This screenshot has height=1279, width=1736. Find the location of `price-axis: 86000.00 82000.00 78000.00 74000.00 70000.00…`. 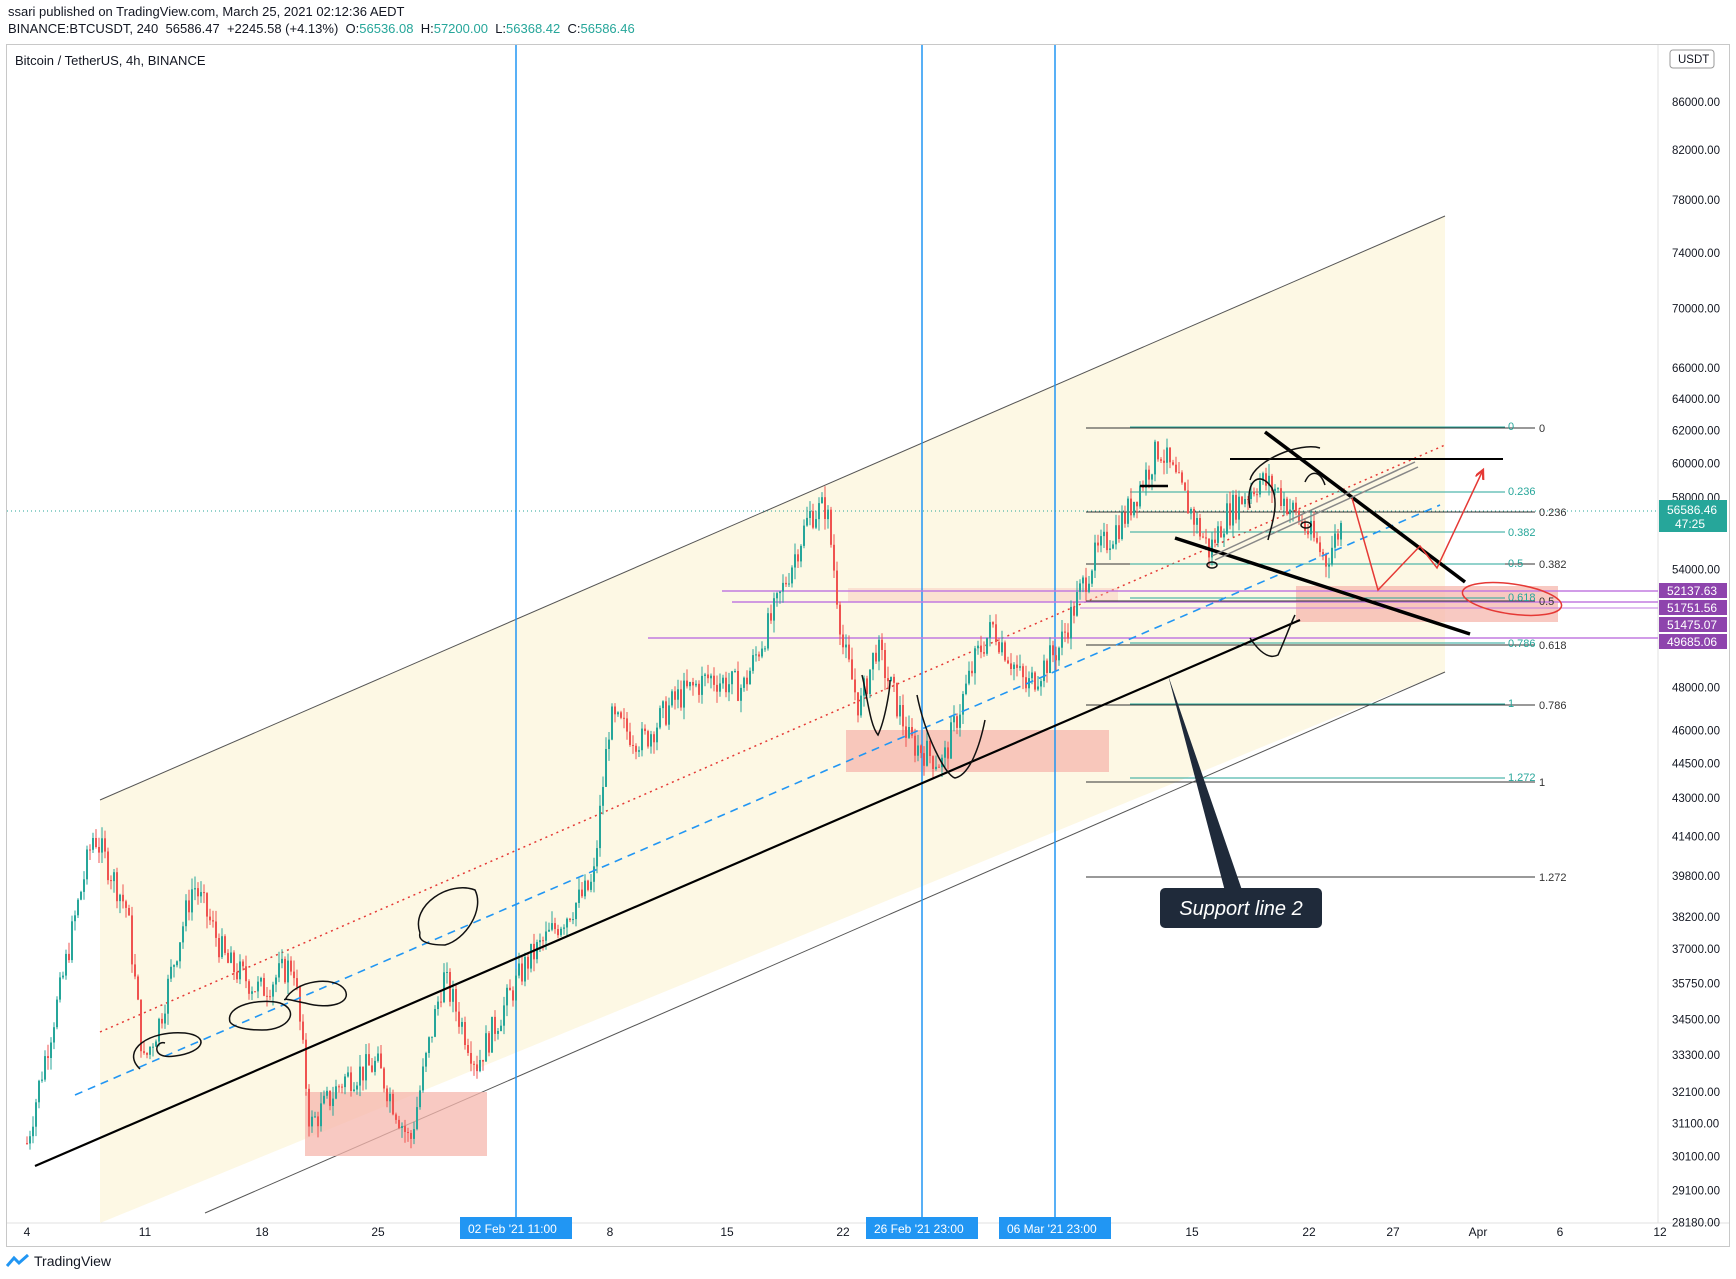

price-axis: 86000.00 82000.00 78000.00 74000.00 70000.00… is located at coordinates (1696, 663).